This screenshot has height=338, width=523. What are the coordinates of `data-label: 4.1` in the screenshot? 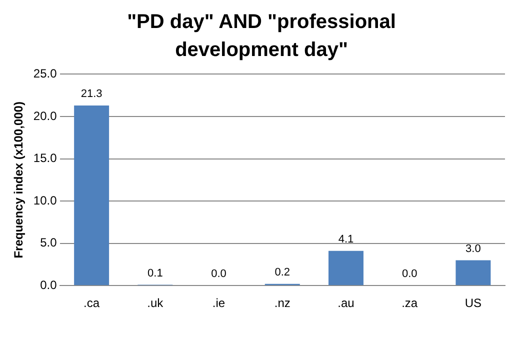 It's located at (346, 239).